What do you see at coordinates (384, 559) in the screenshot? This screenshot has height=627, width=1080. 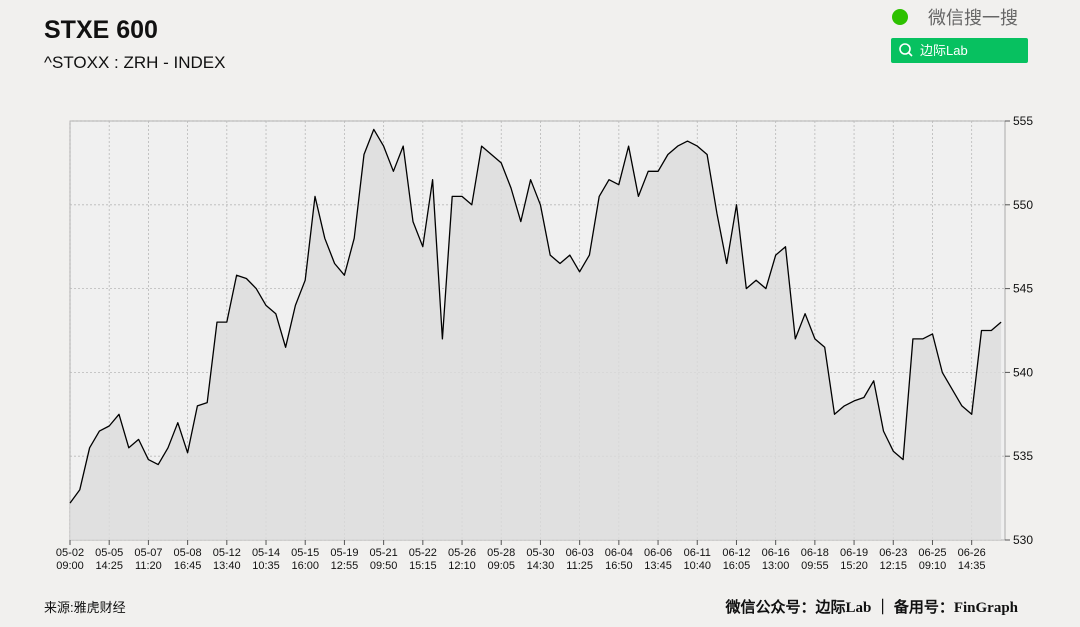 I see `x-tick-label: 05-21 09:50` at bounding box center [384, 559].